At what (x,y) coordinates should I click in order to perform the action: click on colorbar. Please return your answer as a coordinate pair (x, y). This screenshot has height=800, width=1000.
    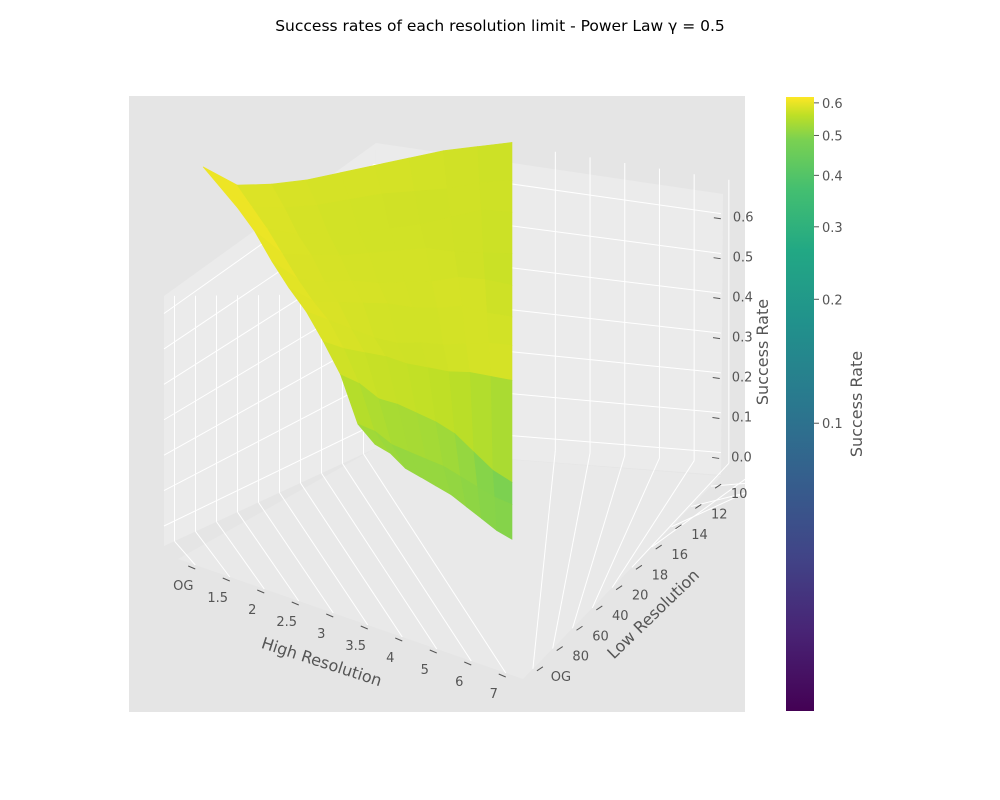
    Looking at the image, I should click on (800, 404).